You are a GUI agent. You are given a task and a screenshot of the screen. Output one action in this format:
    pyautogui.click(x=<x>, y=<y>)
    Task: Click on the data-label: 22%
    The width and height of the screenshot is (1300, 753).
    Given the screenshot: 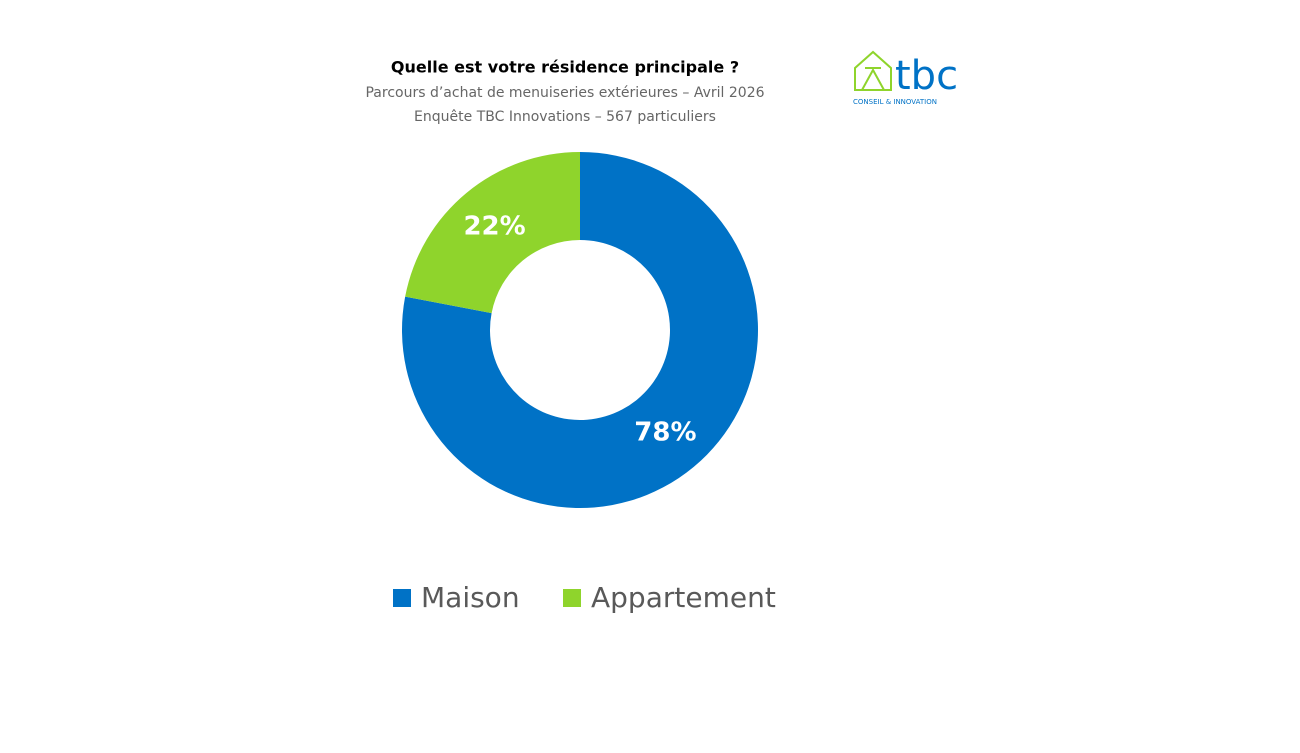 What is the action you would take?
    pyautogui.click(x=494, y=226)
    